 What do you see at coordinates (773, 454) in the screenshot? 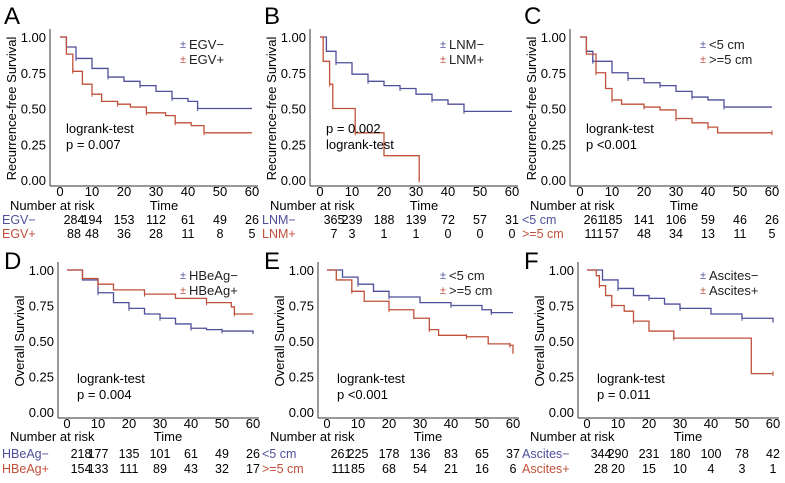
I see `risk-count: 42` at bounding box center [773, 454].